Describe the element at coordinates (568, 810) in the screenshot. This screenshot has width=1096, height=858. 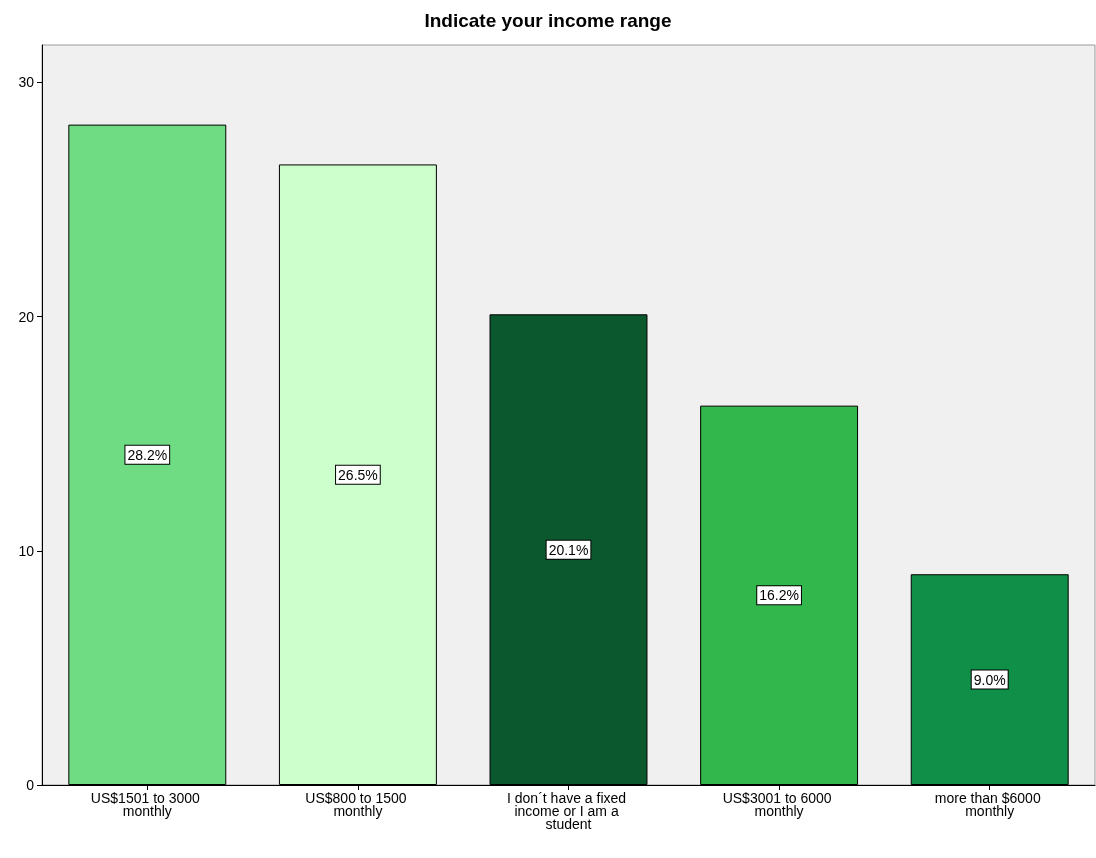
I see `x-tick-label: I don´t have a fixed income or I am a student` at that location.